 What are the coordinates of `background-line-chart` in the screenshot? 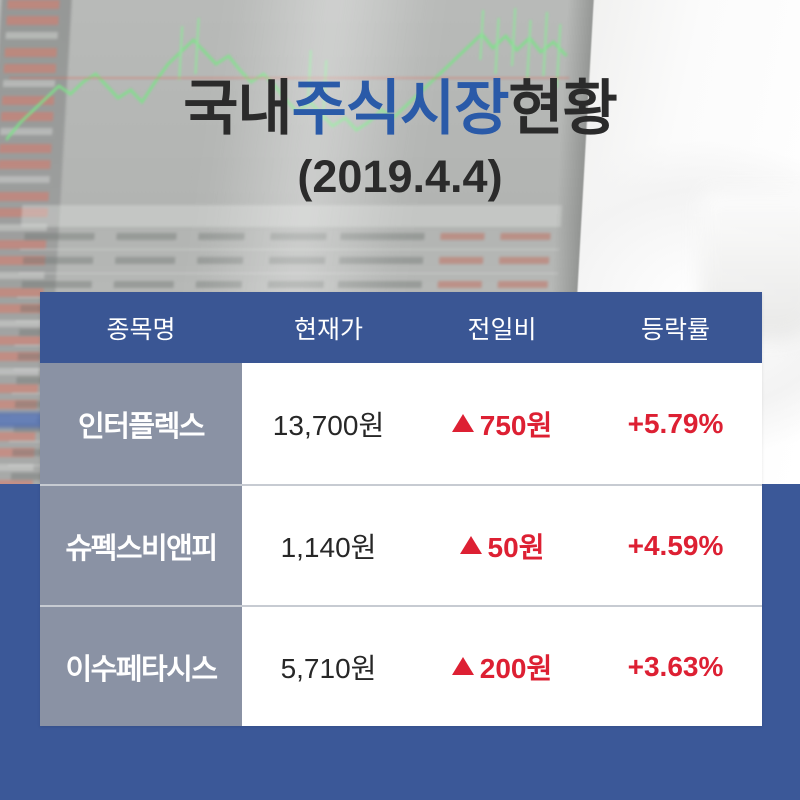 It's located at (287, 74).